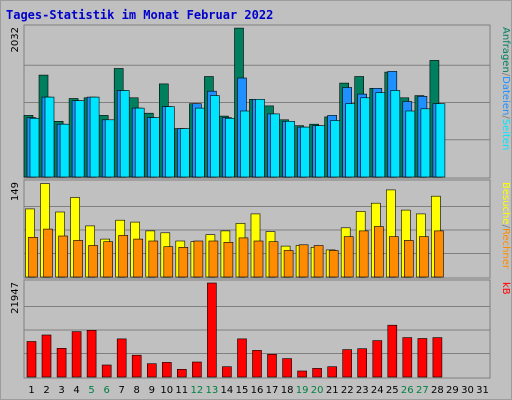 The image size is (512, 400). Describe the element at coordinates (287, 390) in the screenshot. I see `x-tick-label: 18` at that location.